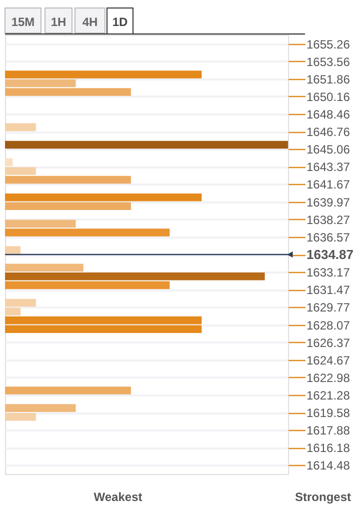  What do you see at coordinates (328, 79) in the screenshot?
I see `y-tick-label: 1651.86` at bounding box center [328, 79].